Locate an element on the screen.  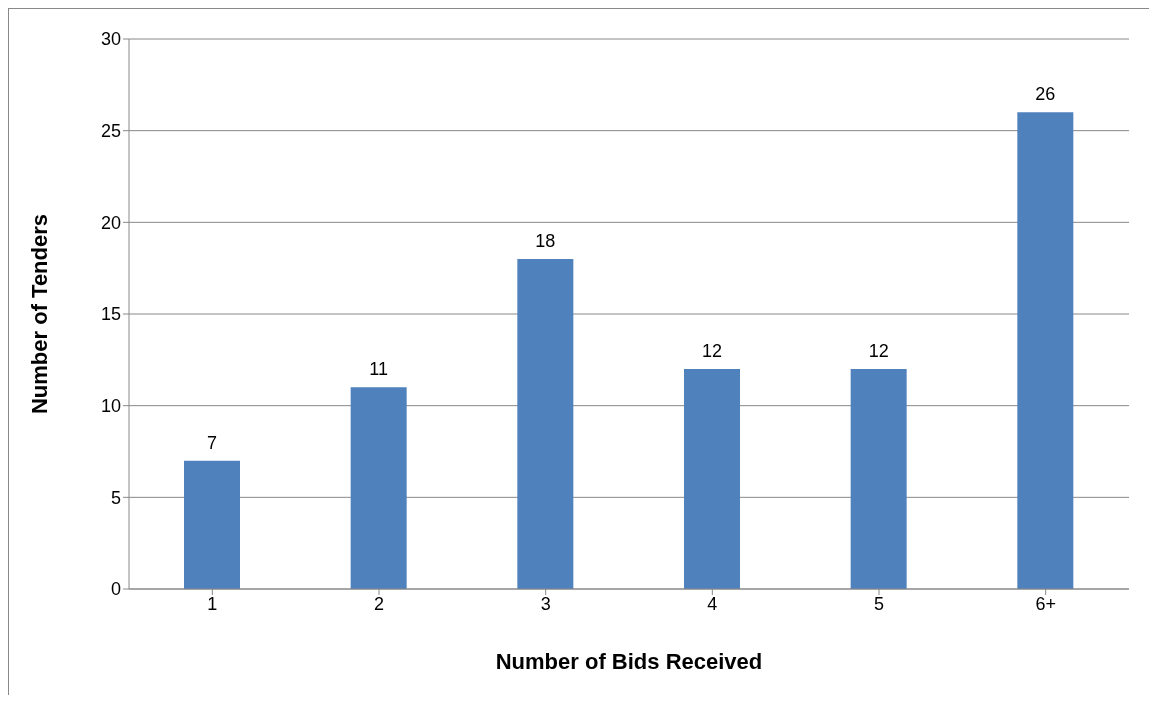
x-tick-label: 2 is located at coordinates (379, 603).